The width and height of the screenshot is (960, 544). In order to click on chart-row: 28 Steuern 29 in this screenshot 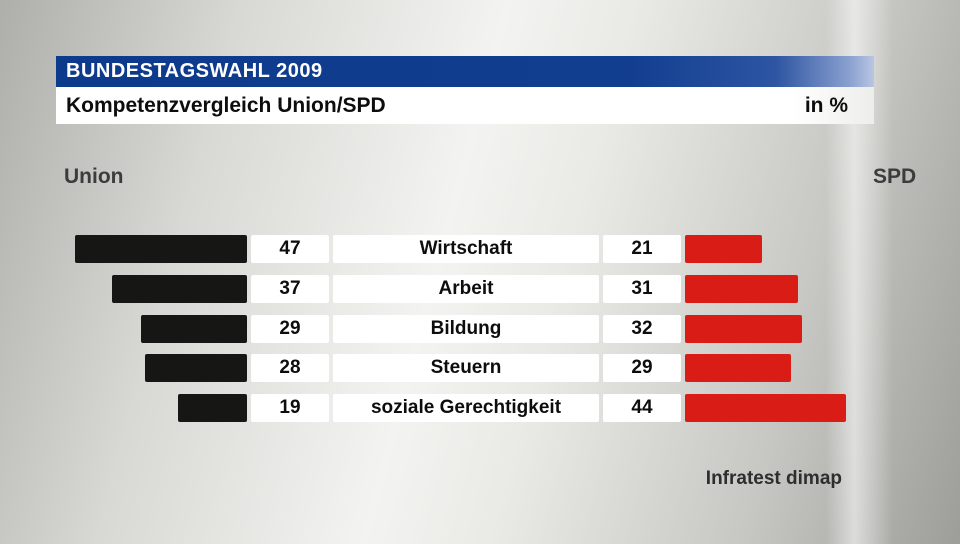, I will do `click(480, 368)`.